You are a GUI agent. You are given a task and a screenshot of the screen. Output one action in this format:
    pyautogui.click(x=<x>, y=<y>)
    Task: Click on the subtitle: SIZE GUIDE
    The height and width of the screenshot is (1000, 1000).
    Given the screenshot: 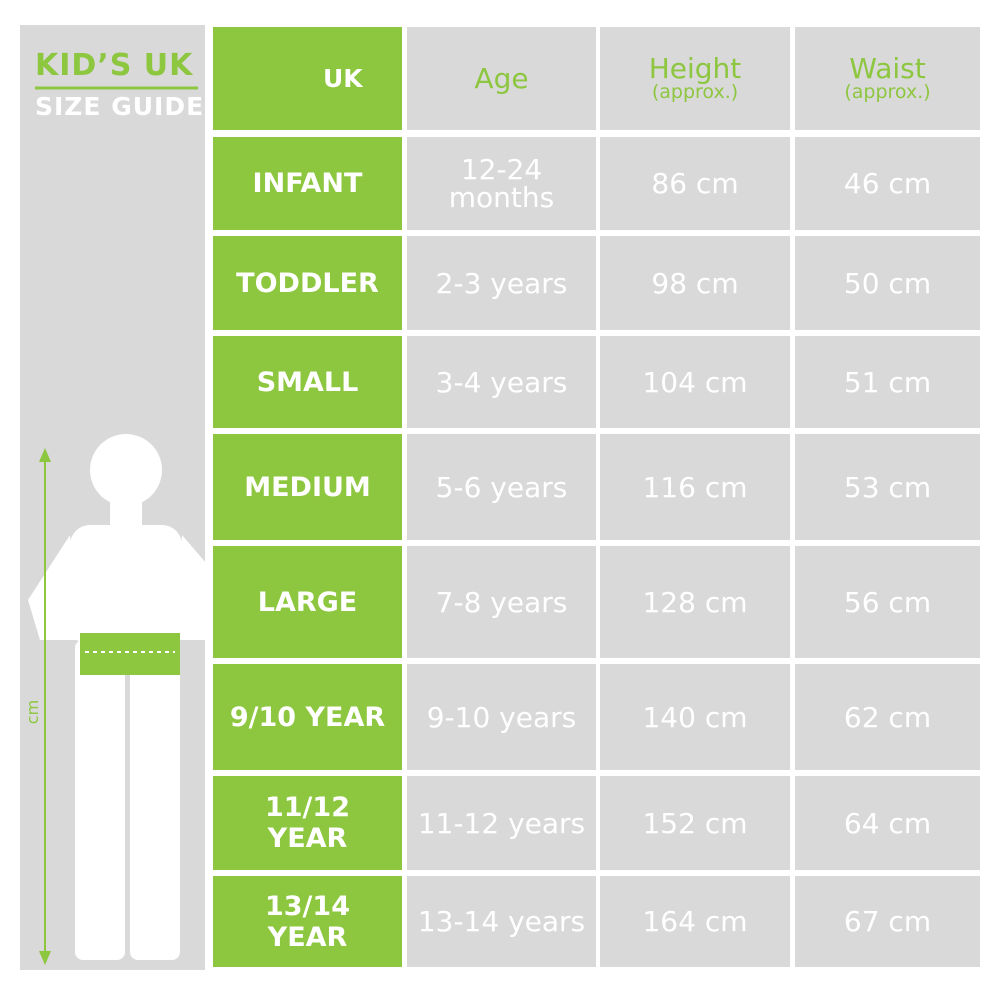 What is the action you would take?
    pyautogui.click(x=120, y=106)
    